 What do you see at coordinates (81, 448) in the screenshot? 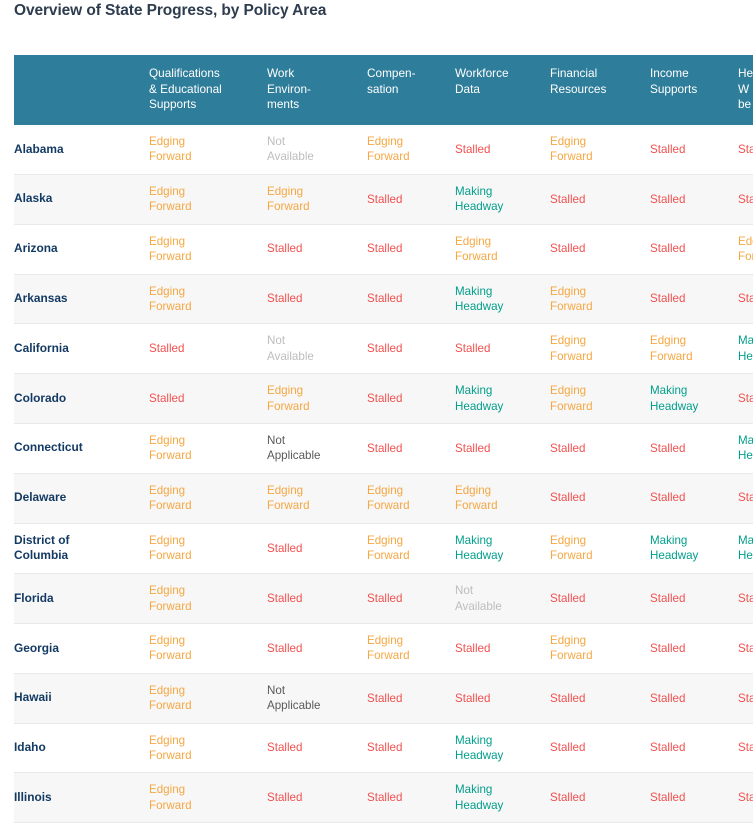
I see `state-name-cell: Connecticut` at bounding box center [81, 448].